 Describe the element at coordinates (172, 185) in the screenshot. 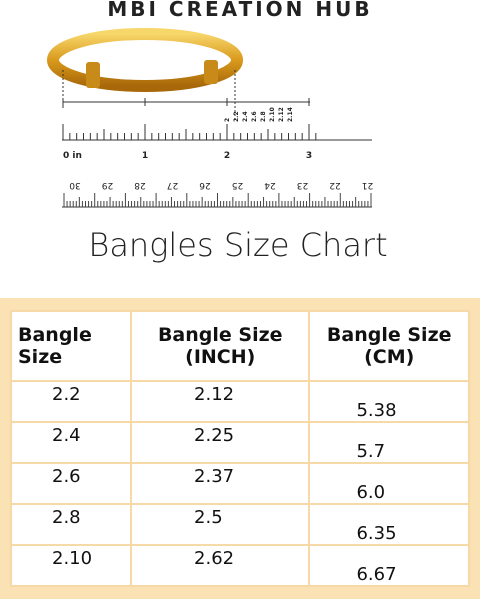

I see `cm-label: 27` at that location.